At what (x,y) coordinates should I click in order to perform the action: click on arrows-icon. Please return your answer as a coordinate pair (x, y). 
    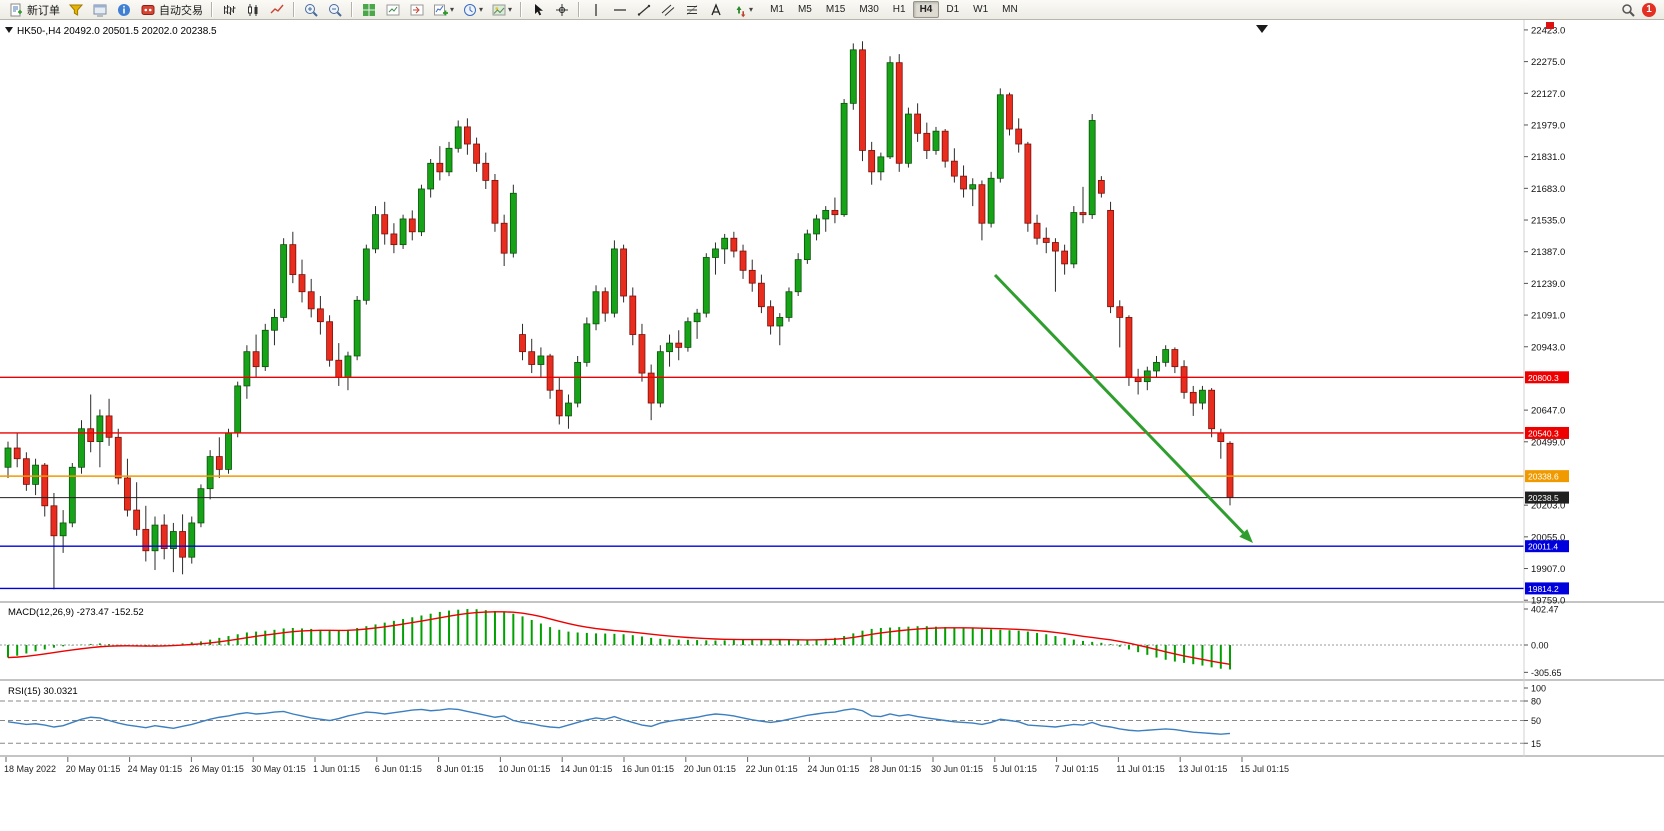
    Looking at the image, I should click on (740, 10).